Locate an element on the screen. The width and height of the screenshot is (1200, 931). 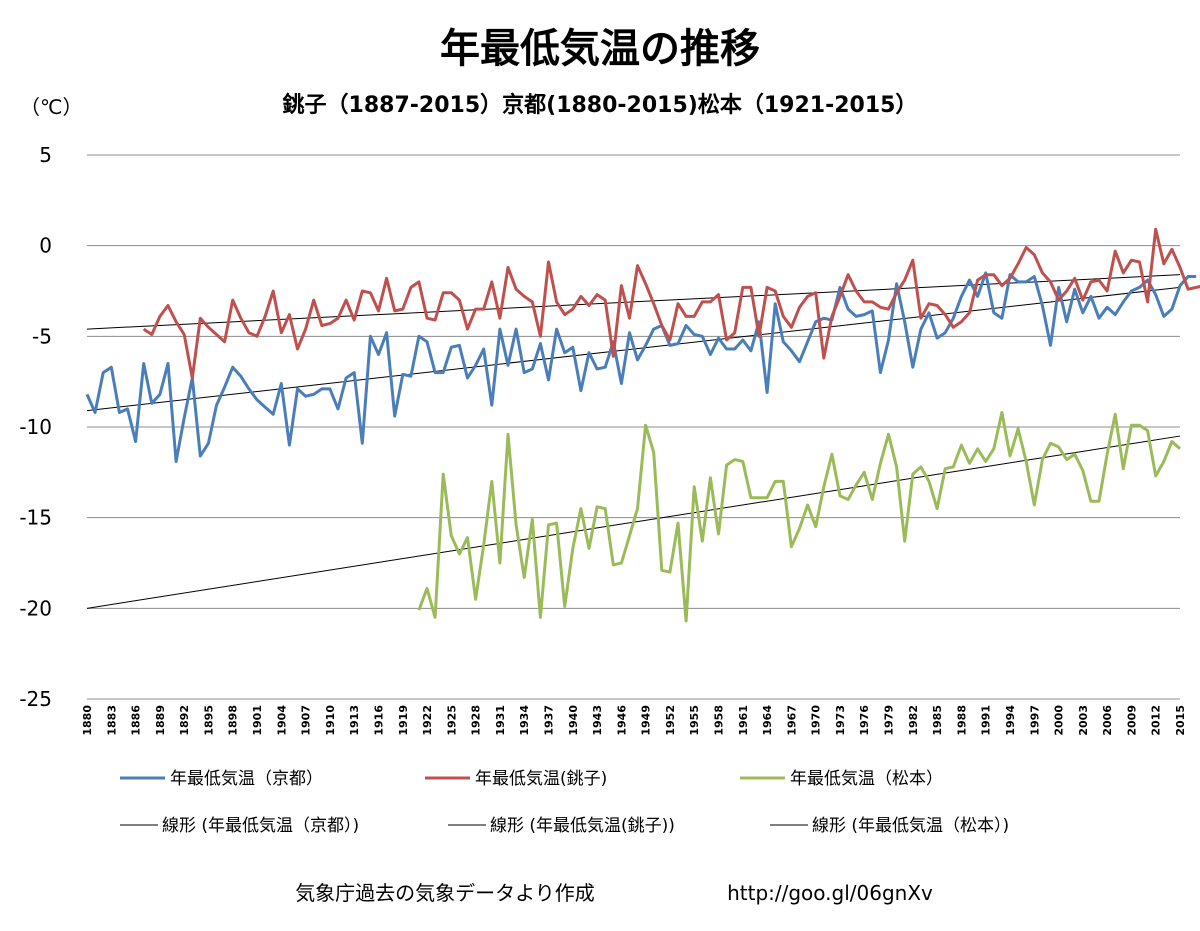
x-tick-label: 1892 is located at coordinates (184, 720).